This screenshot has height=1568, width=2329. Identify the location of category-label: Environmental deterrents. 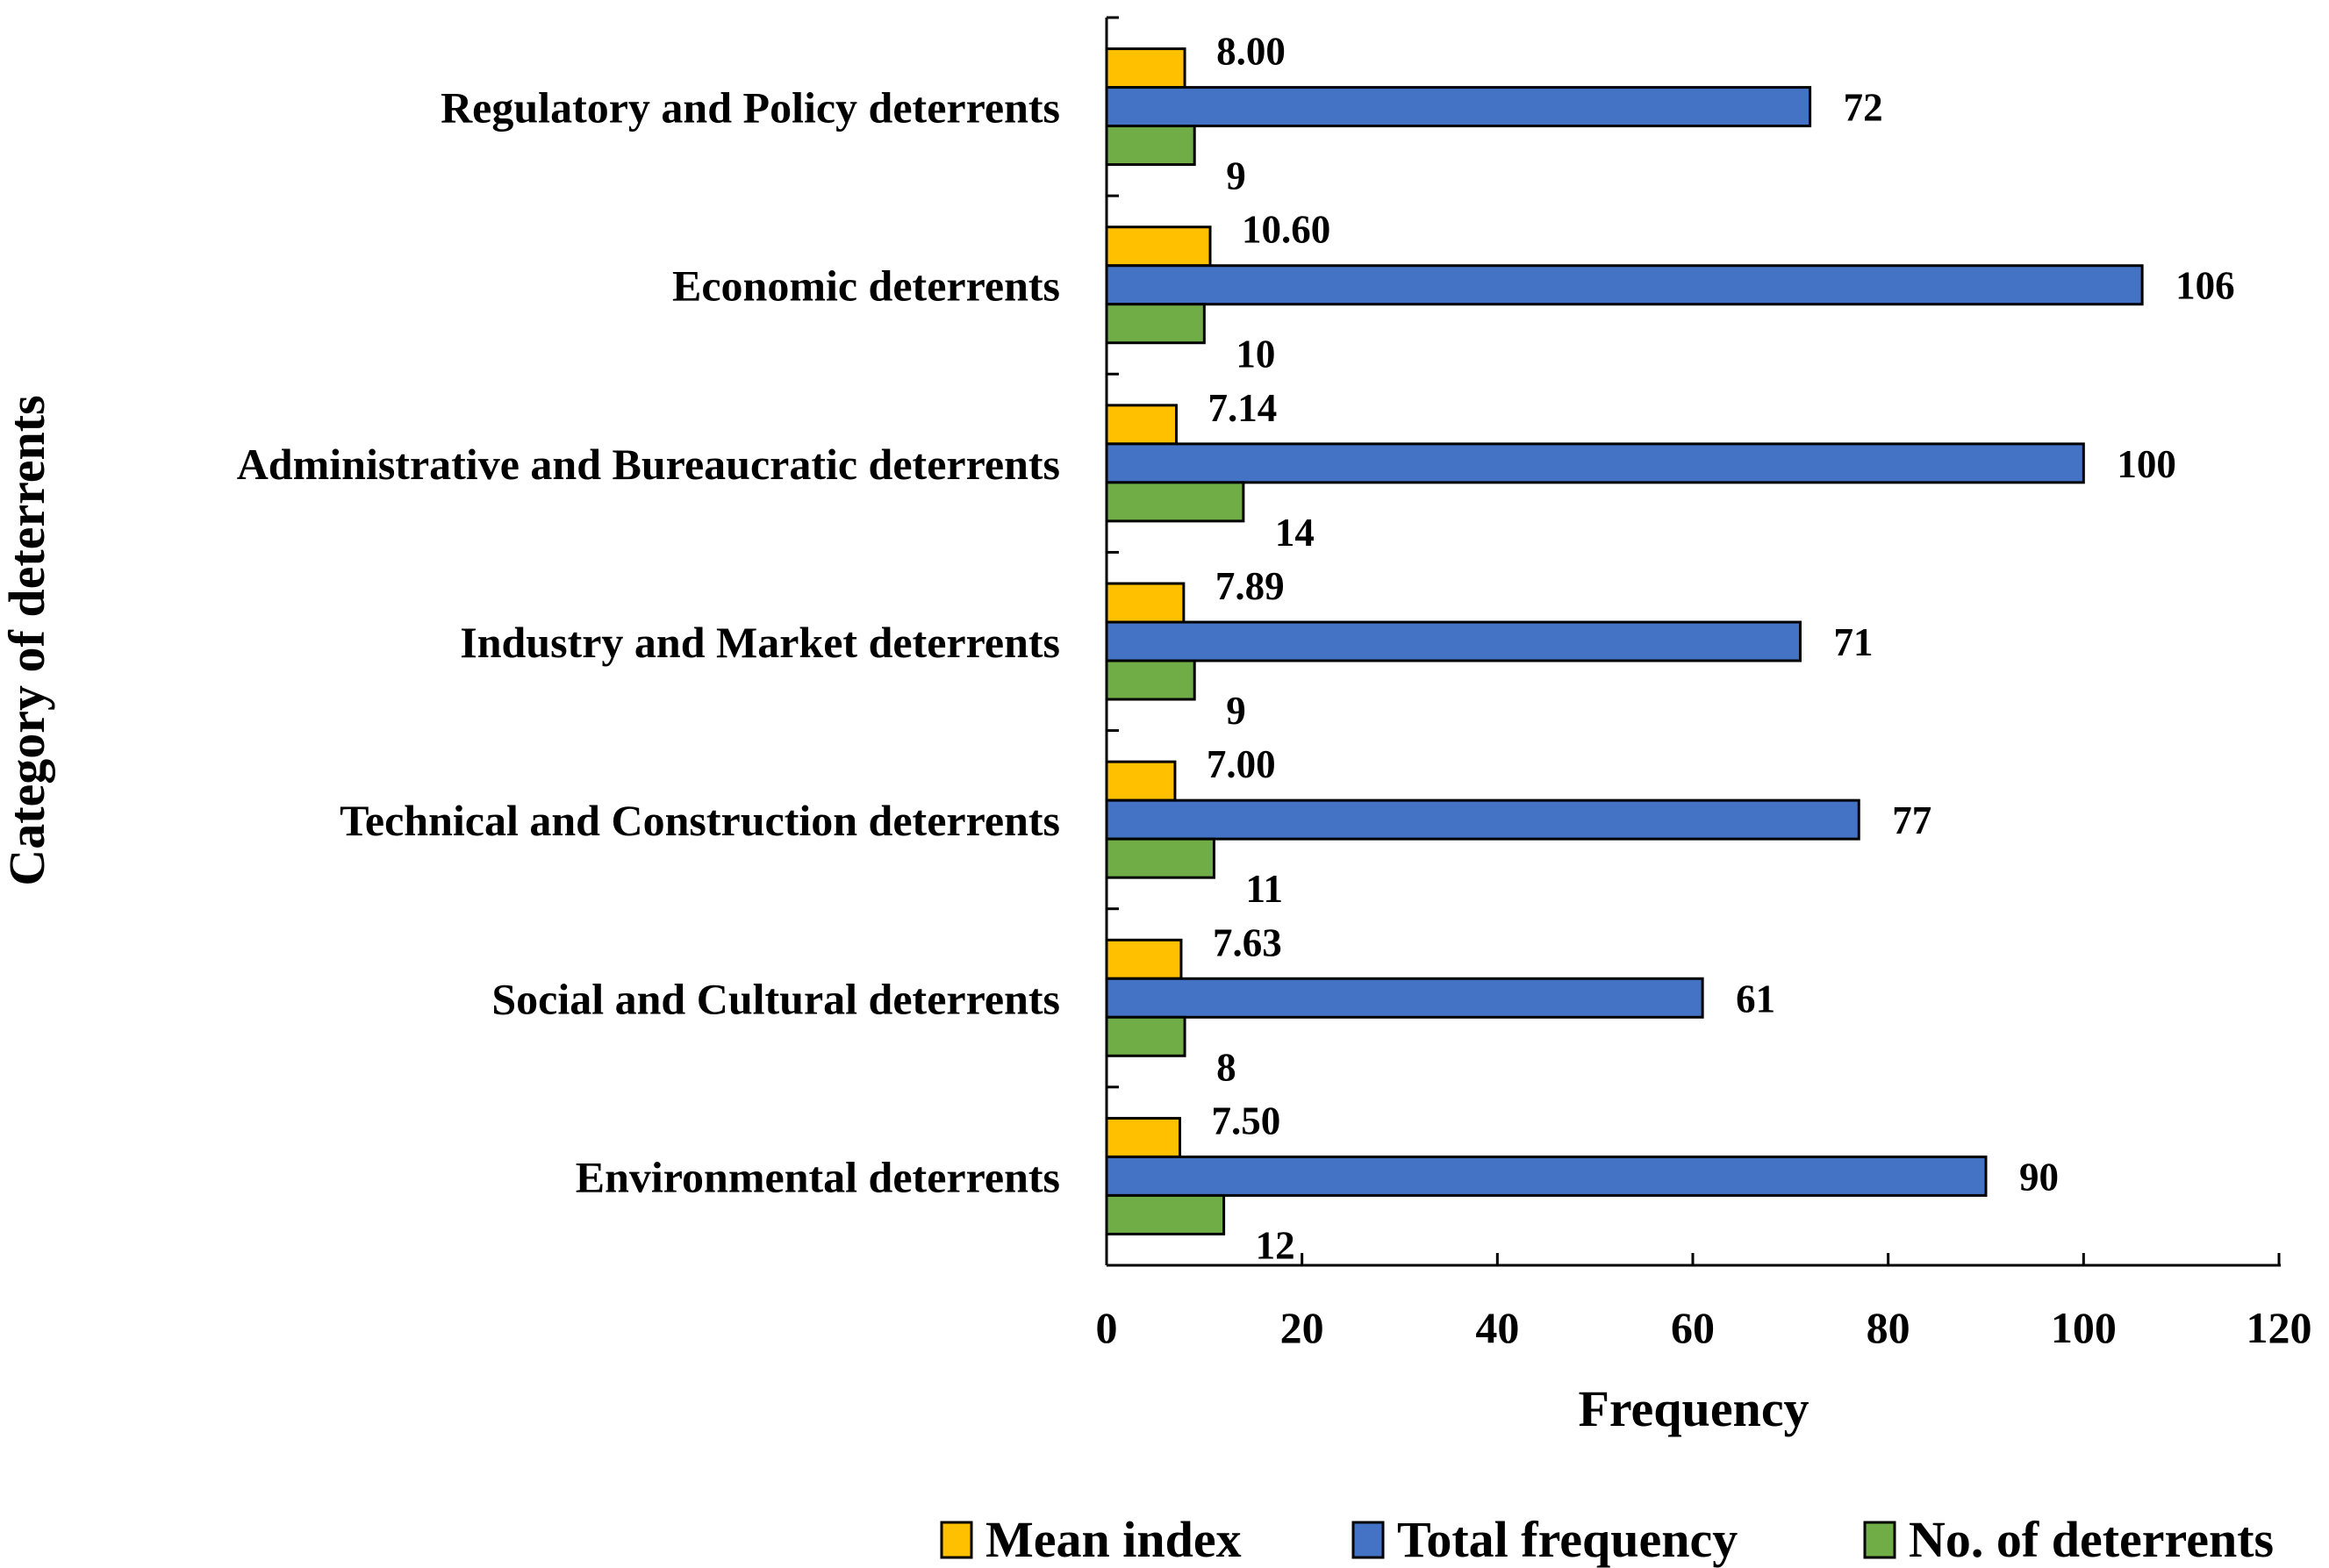
(818, 1176).